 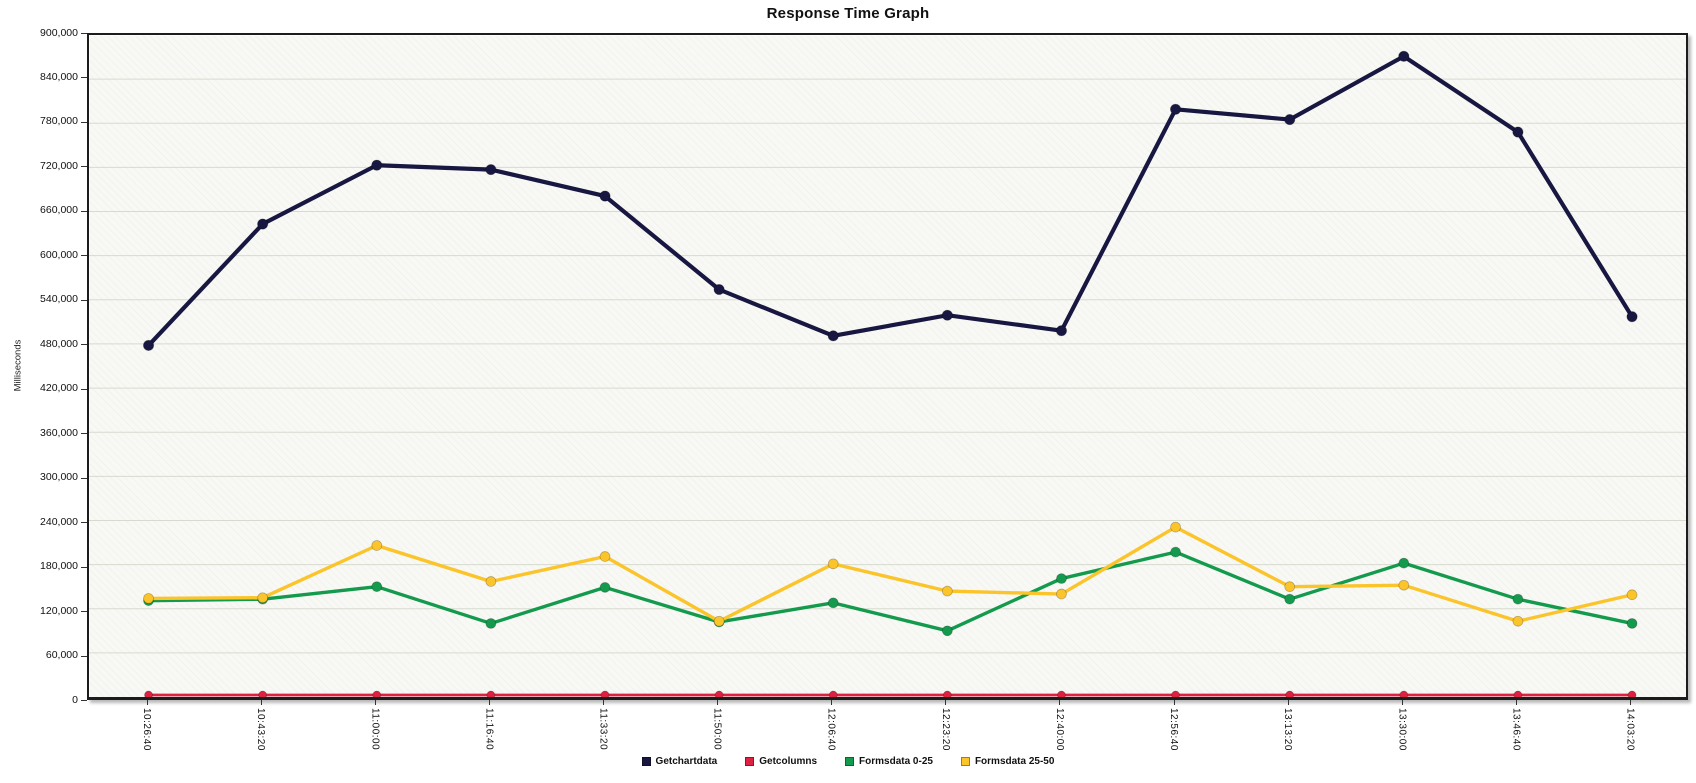 What do you see at coordinates (18, 365) in the screenshot?
I see `y-axis-title: Milliseconds` at bounding box center [18, 365].